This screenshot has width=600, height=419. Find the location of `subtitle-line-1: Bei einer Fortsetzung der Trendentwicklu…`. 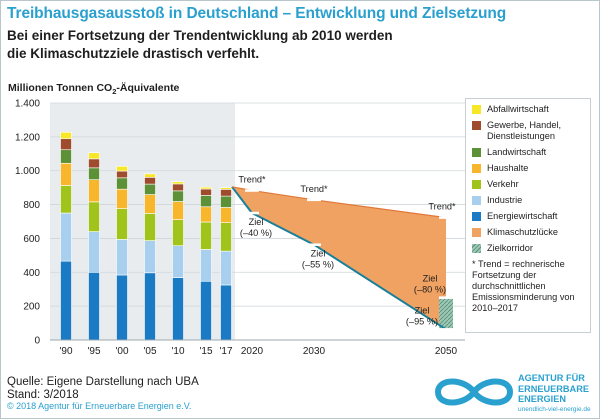

subtitle-line-1: Bei einer Fortsetzung der Trendentwicklu… is located at coordinates (200, 35).